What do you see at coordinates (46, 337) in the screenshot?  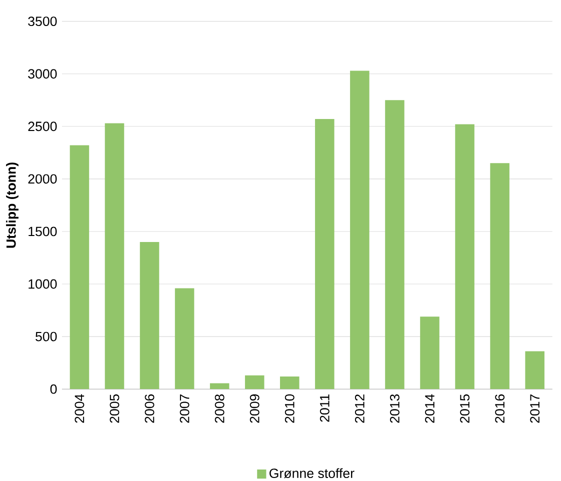 I see `y-tick-label: 500` at bounding box center [46, 337].